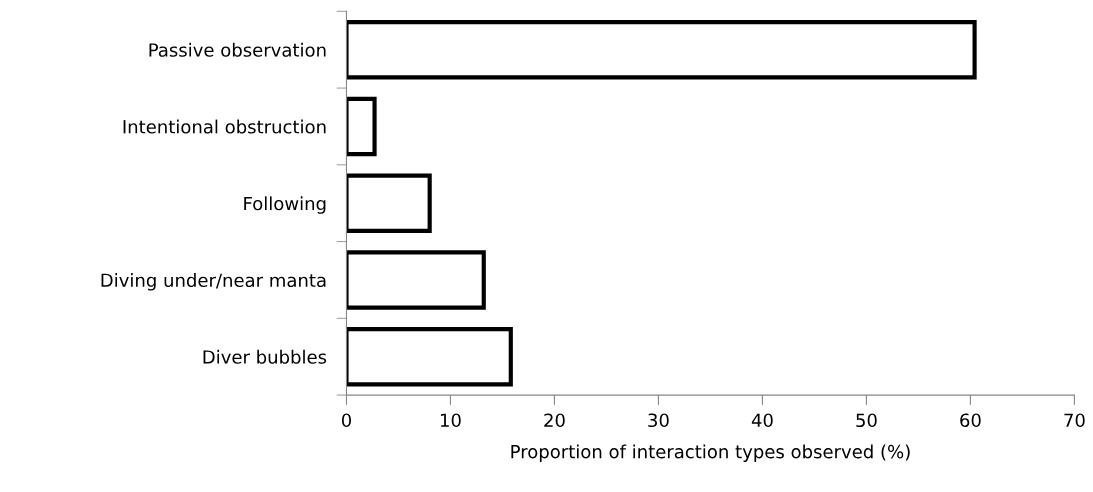  What do you see at coordinates (213, 282) in the screenshot?
I see `y-tick-label: Diving under/near manta` at bounding box center [213, 282].